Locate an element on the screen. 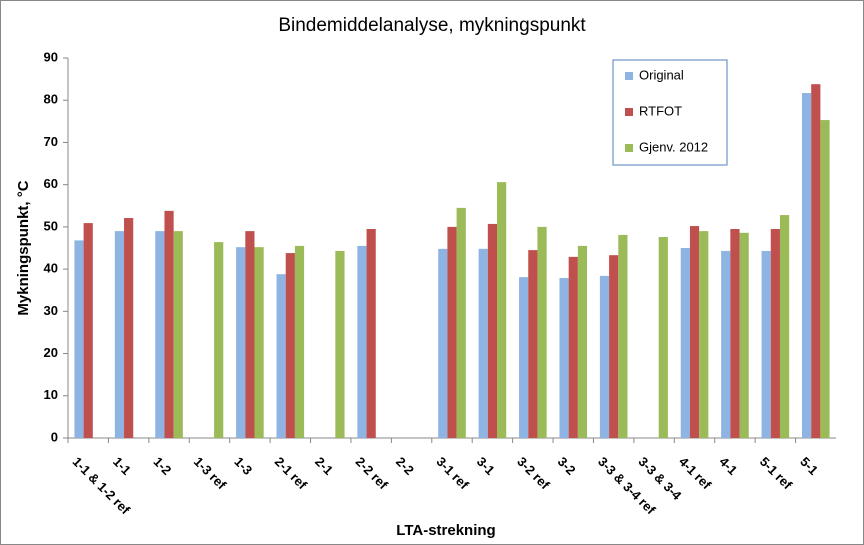 The height and width of the screenshot is (545, 864). chart-title: Bindemiddelanalyse, mykningspunkt is located at coordinates (432, 25).